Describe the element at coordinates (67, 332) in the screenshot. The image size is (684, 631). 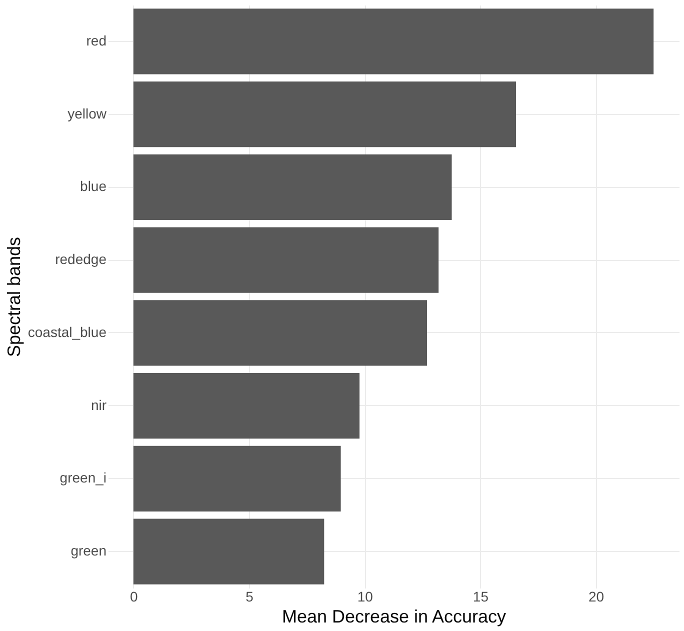
I see `y-tick-label: coastal_blue` at that location.